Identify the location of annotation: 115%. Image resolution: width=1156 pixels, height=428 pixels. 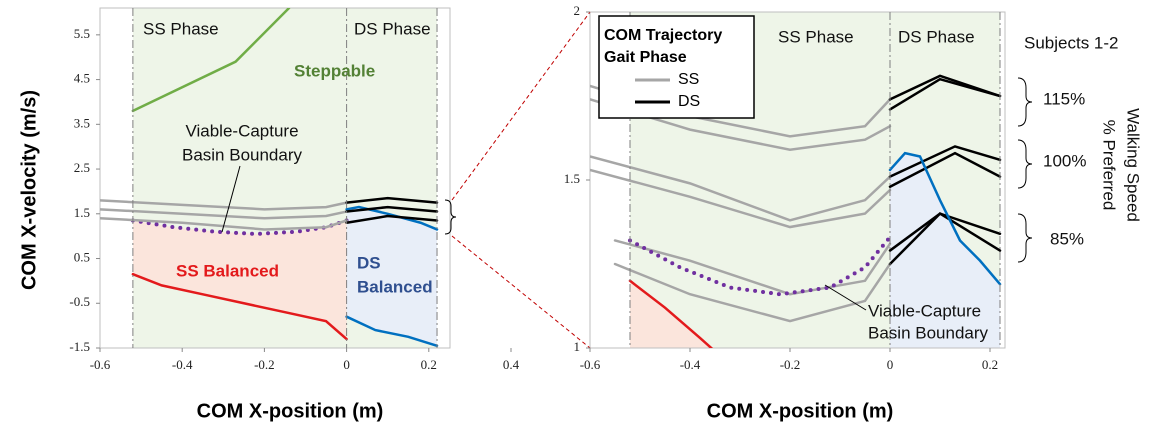
(1064, 98).